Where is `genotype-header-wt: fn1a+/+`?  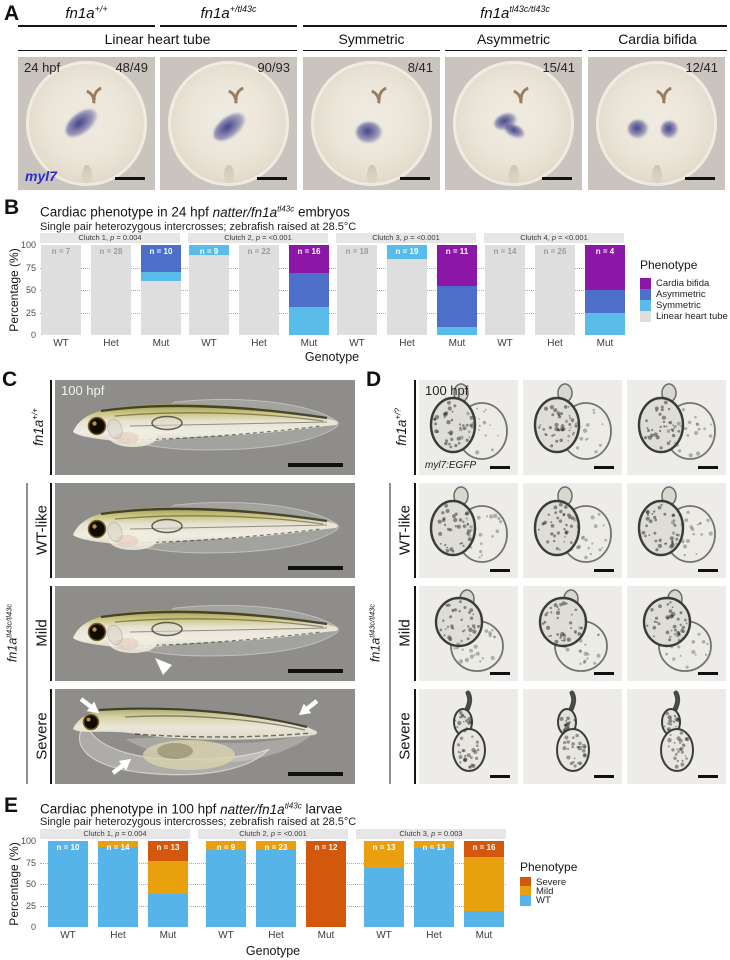
genotype-header-wt: fn1a+/+ is located at coordinates (86, 15).